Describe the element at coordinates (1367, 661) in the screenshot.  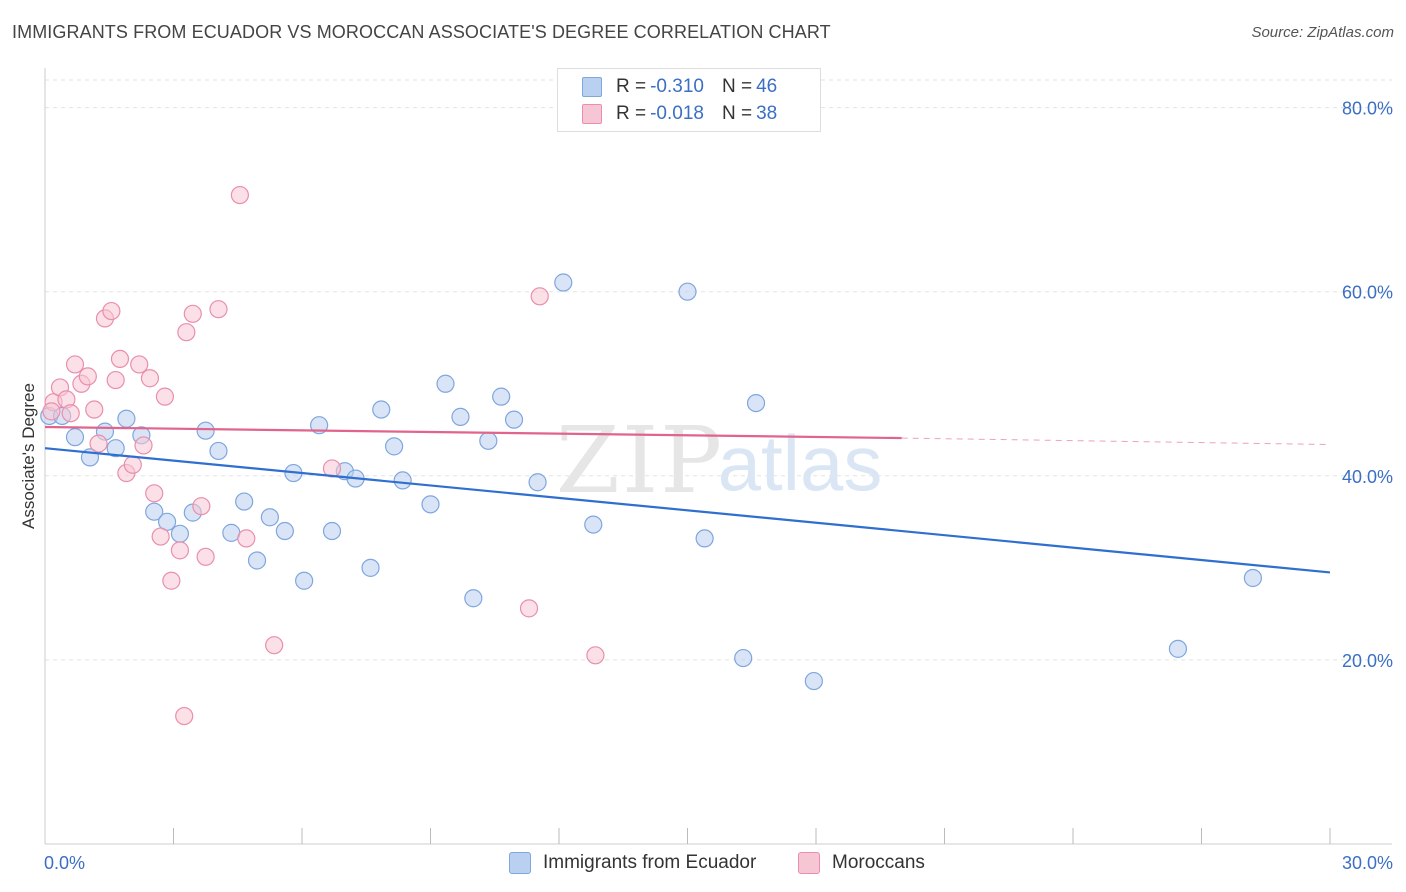
I see `y-tick-label: 20.0%` at that location.